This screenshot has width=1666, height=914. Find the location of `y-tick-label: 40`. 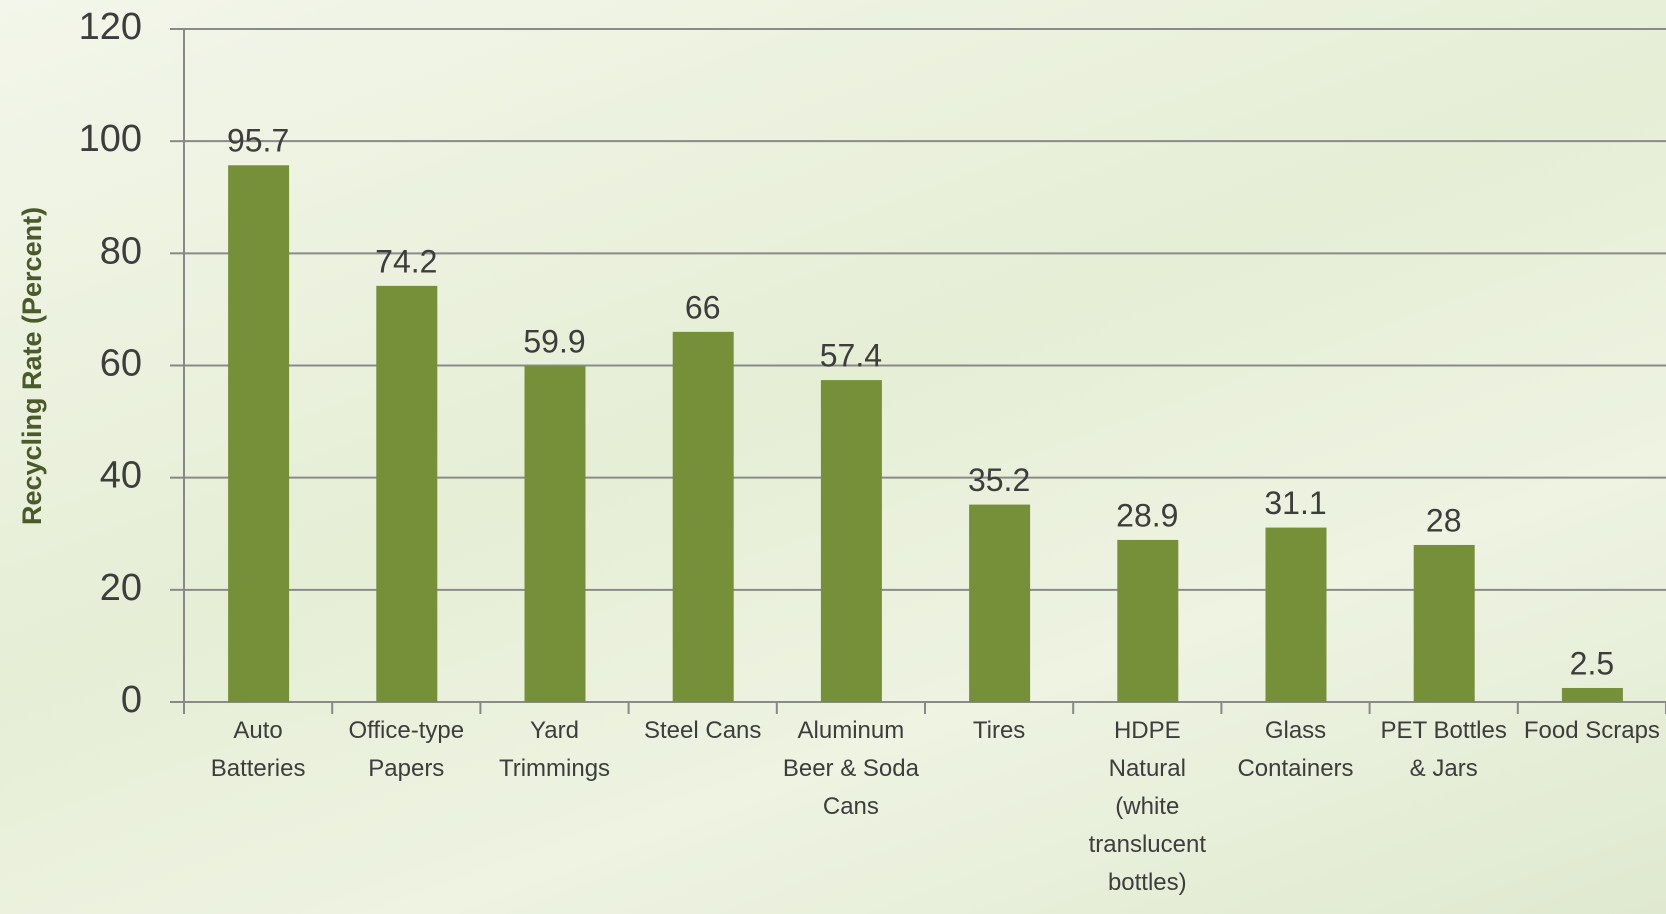

y-tick-label: 40 is located at coordinates (121, 476).